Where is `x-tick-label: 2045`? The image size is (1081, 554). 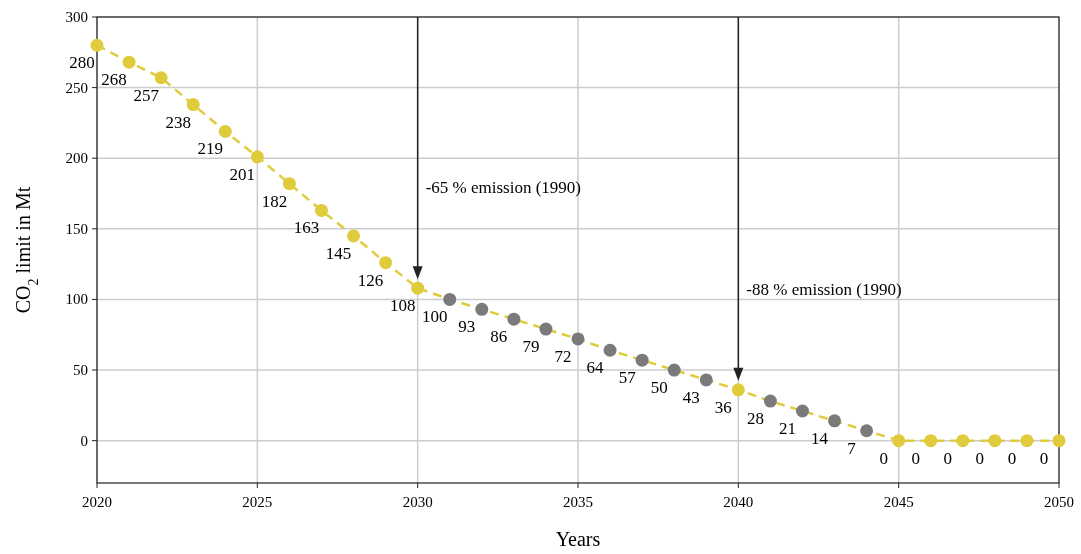 x-tick-label: 2045 is located at coordinates (898, 502).